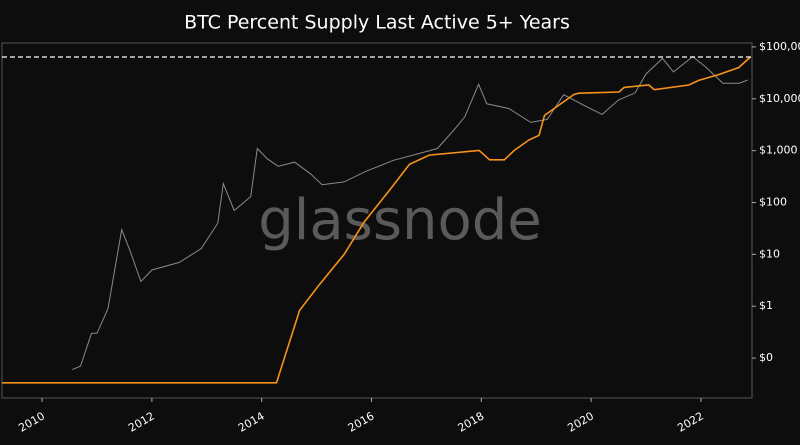  What do you see at coordinates (766, 305) in the screenshot?
I see `y-tick-label: $1` at bounding box center [766, 305].